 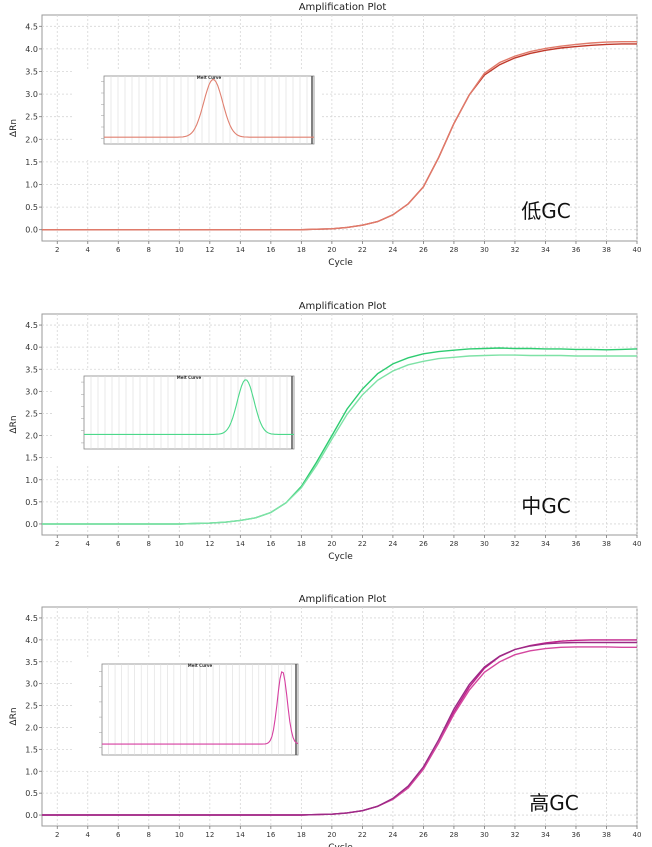 I want to click on gc-annotation: 低GC, so click(x=545, y=211).